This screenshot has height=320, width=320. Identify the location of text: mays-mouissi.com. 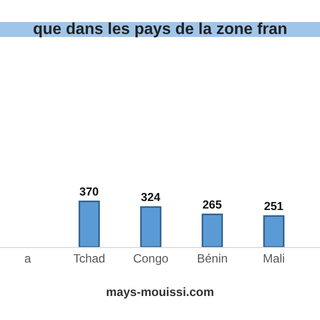
(160, 292).